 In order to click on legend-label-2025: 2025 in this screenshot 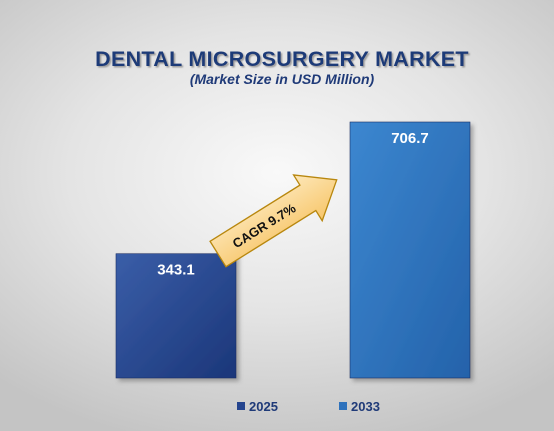, I will do `click(263, 406)`.